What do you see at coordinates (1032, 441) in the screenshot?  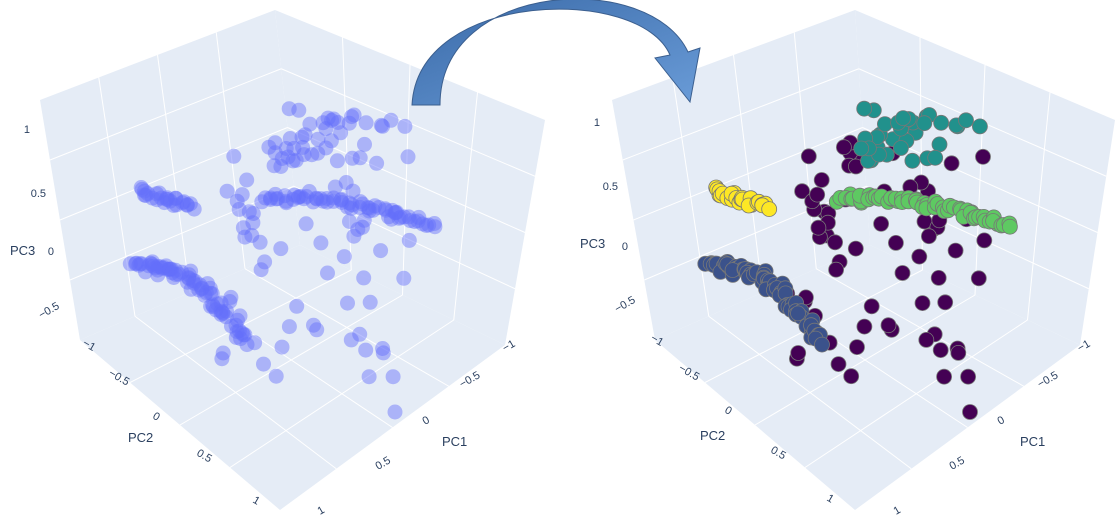 I see `right-x-axis-label: PC1` at bounding box center [1032, 441].